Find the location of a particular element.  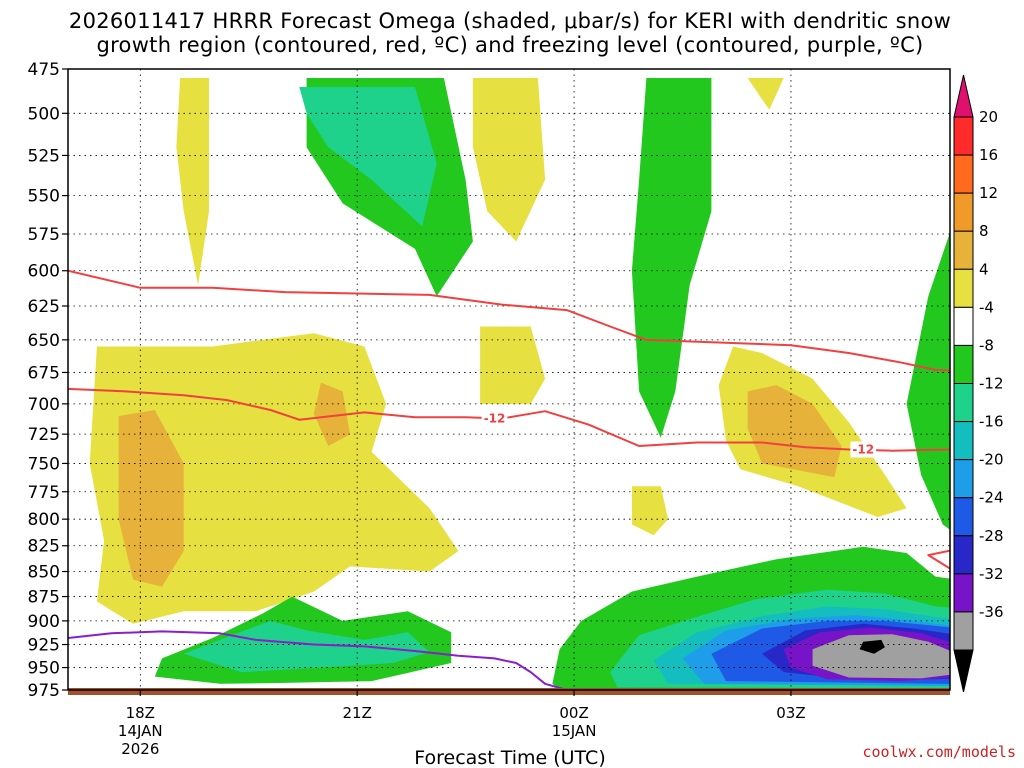

freezing-level-contour is located at coordinates (318, 660).